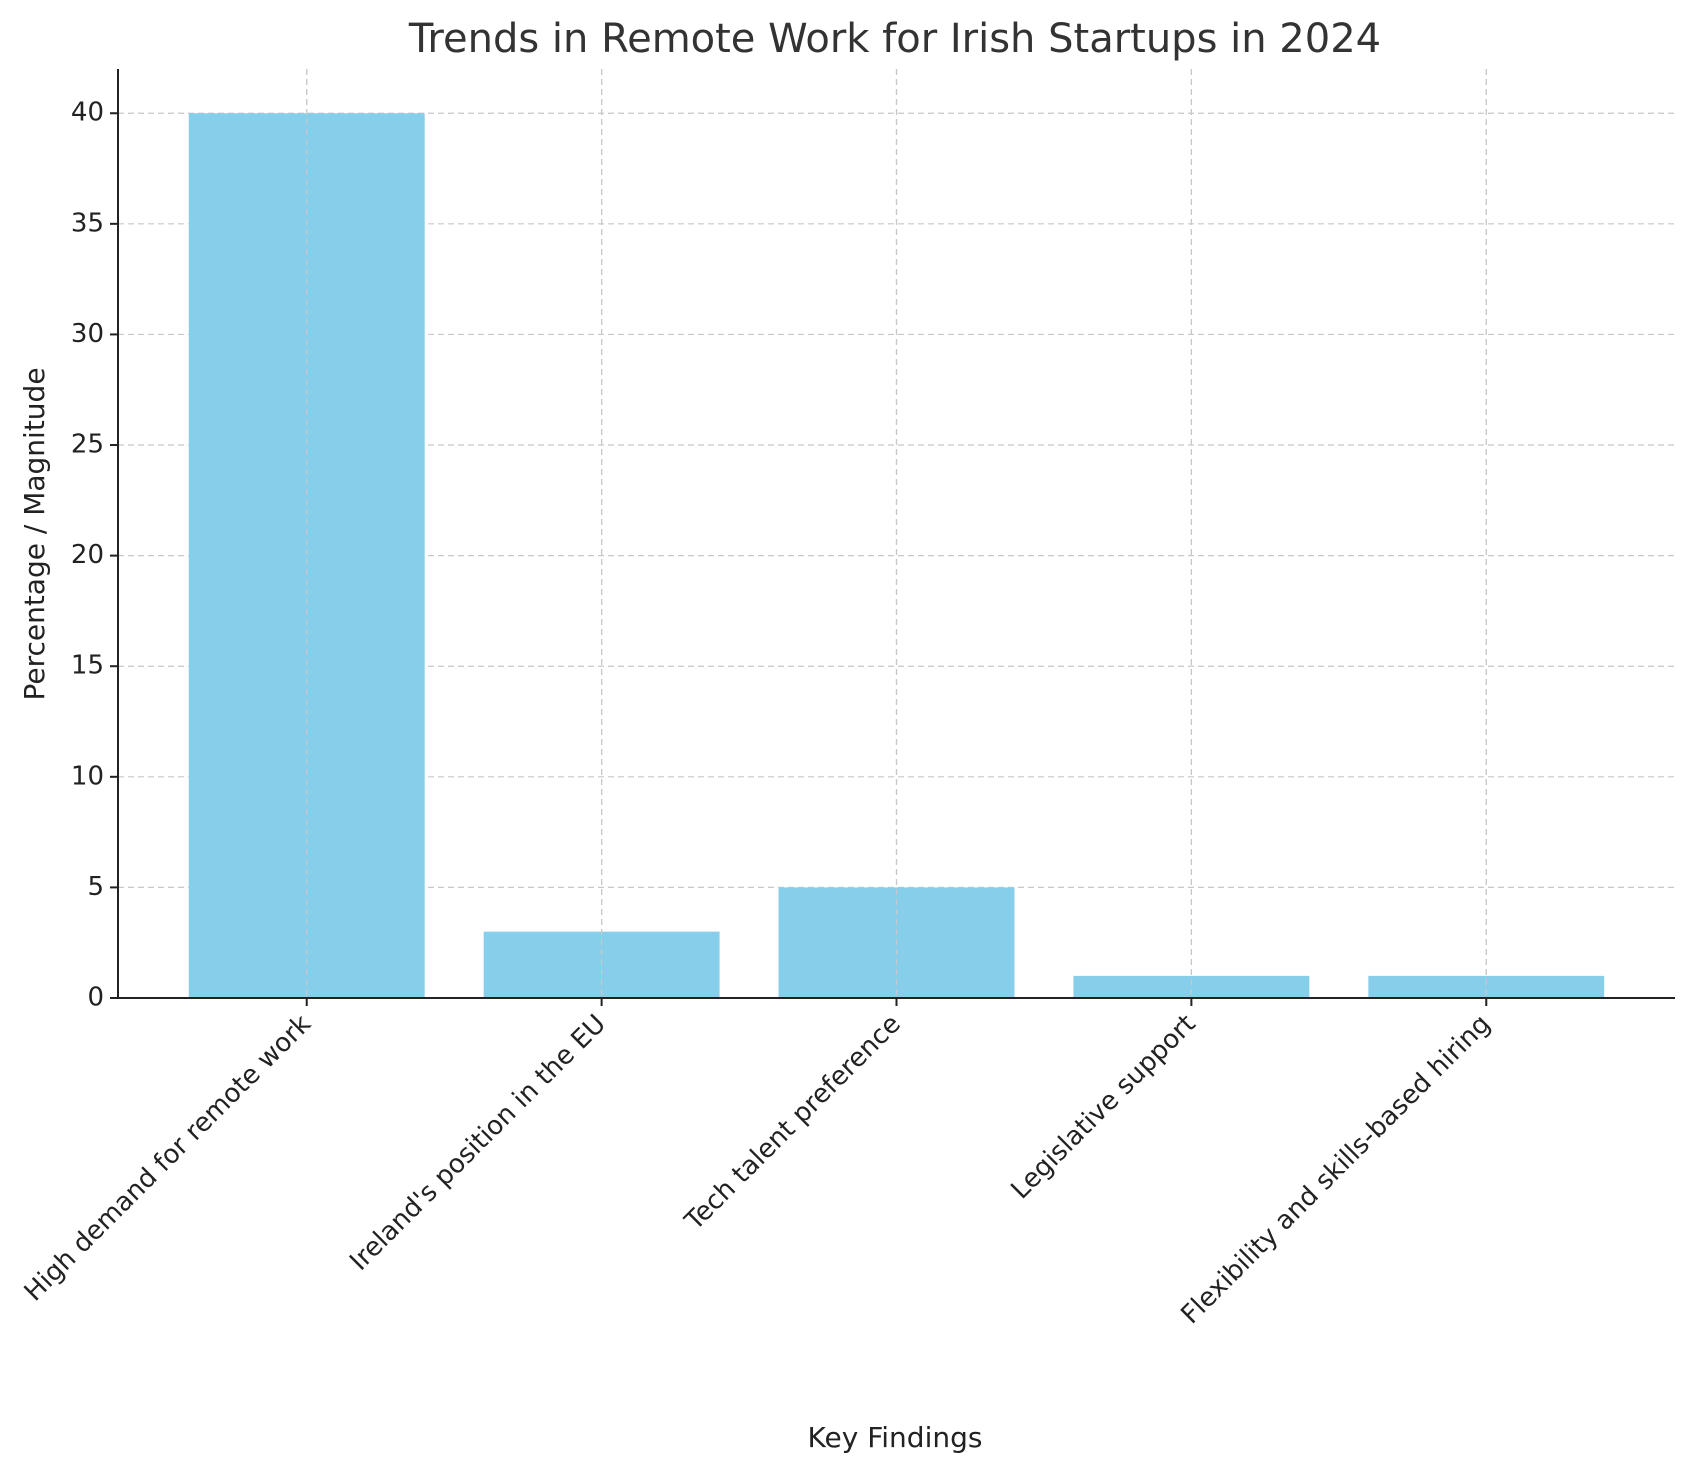 The height and width of the screenshot is (1476, 1702). What do you see at coordinates (87, 223) in the screenshot?
I see `y-tick-label: 35` at bounding box center [87, 223].